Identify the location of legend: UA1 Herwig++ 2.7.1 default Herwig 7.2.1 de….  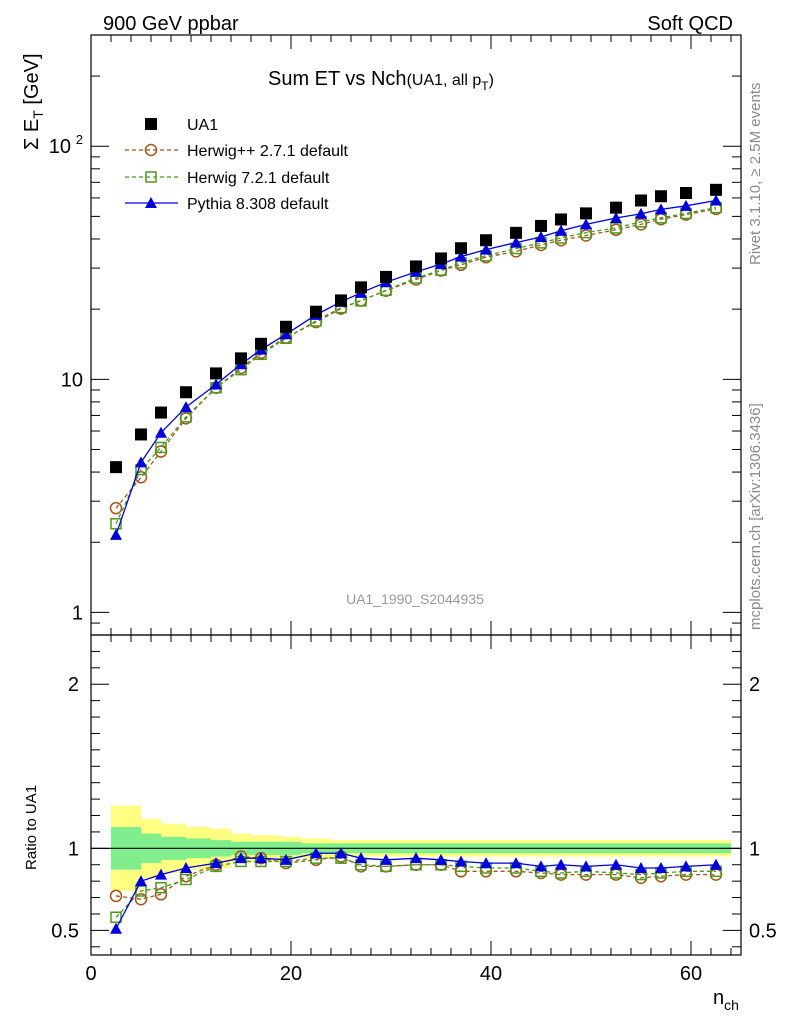
(237, 165).